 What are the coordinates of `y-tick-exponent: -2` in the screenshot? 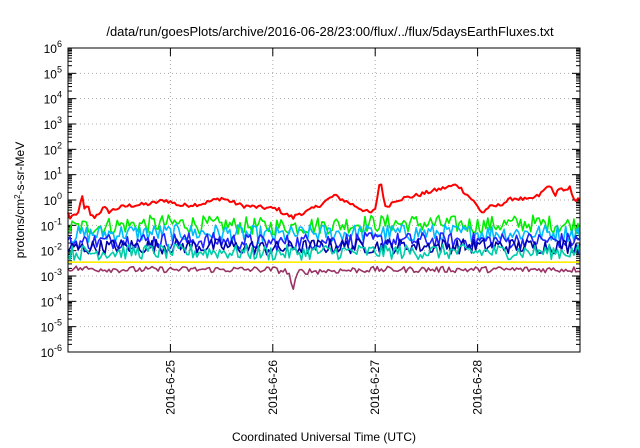 It's located at (58, 247).